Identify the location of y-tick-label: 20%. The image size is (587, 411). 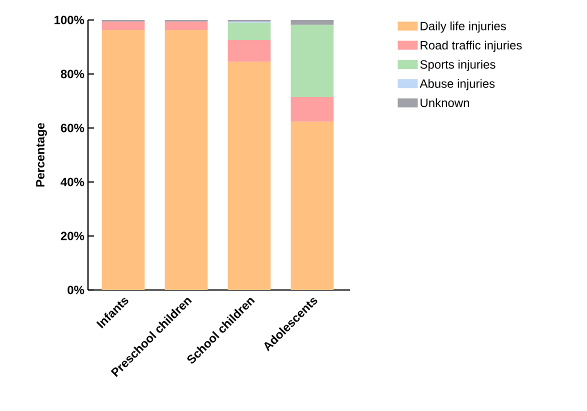
(72, 236).